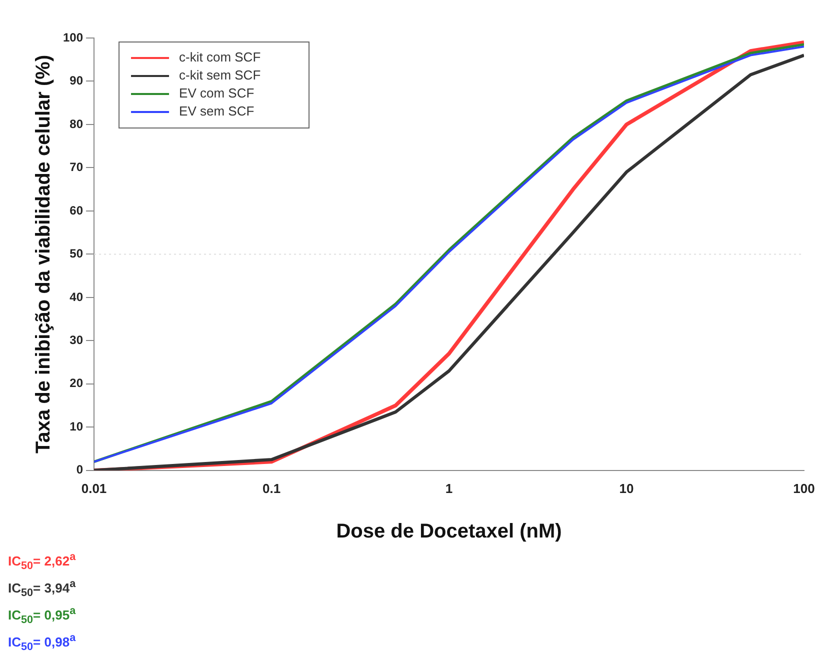 The width and height of the screenshot is (836, 666). Describe the element at coordinates (216, 93) in the screenshot. I see `legend-label: EV com SCF` at that location.